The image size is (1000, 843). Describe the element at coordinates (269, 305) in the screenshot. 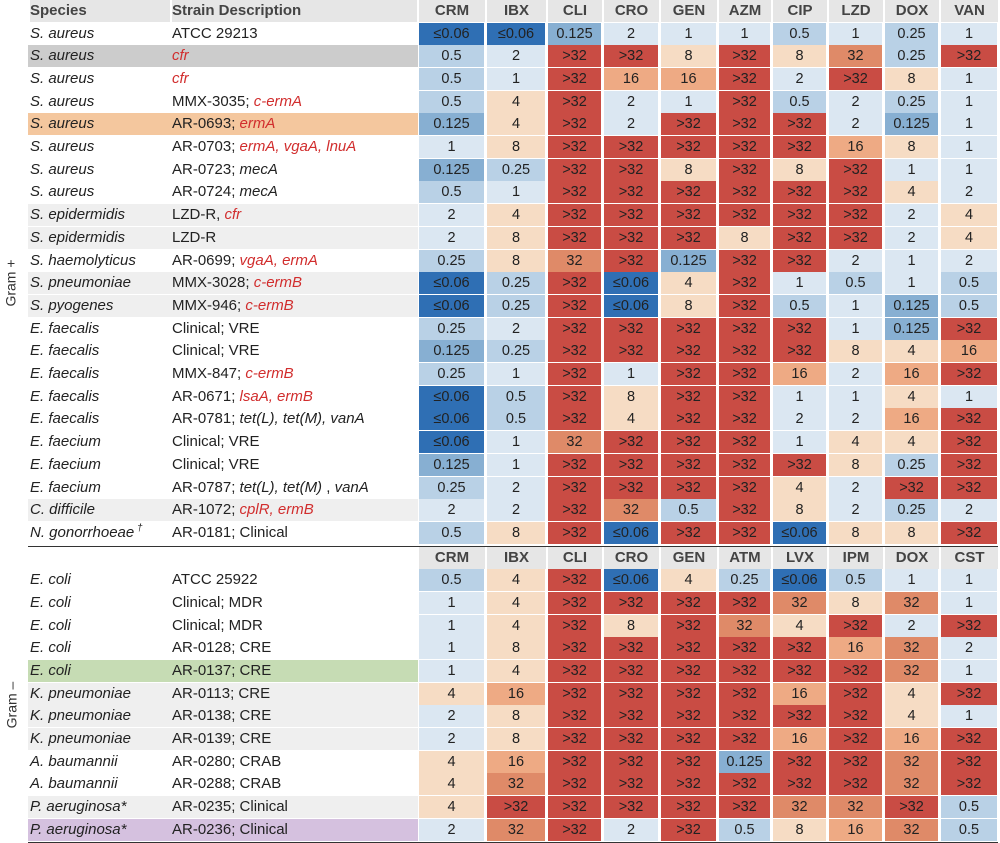

I see `strain-text: c-ermB` at that location.